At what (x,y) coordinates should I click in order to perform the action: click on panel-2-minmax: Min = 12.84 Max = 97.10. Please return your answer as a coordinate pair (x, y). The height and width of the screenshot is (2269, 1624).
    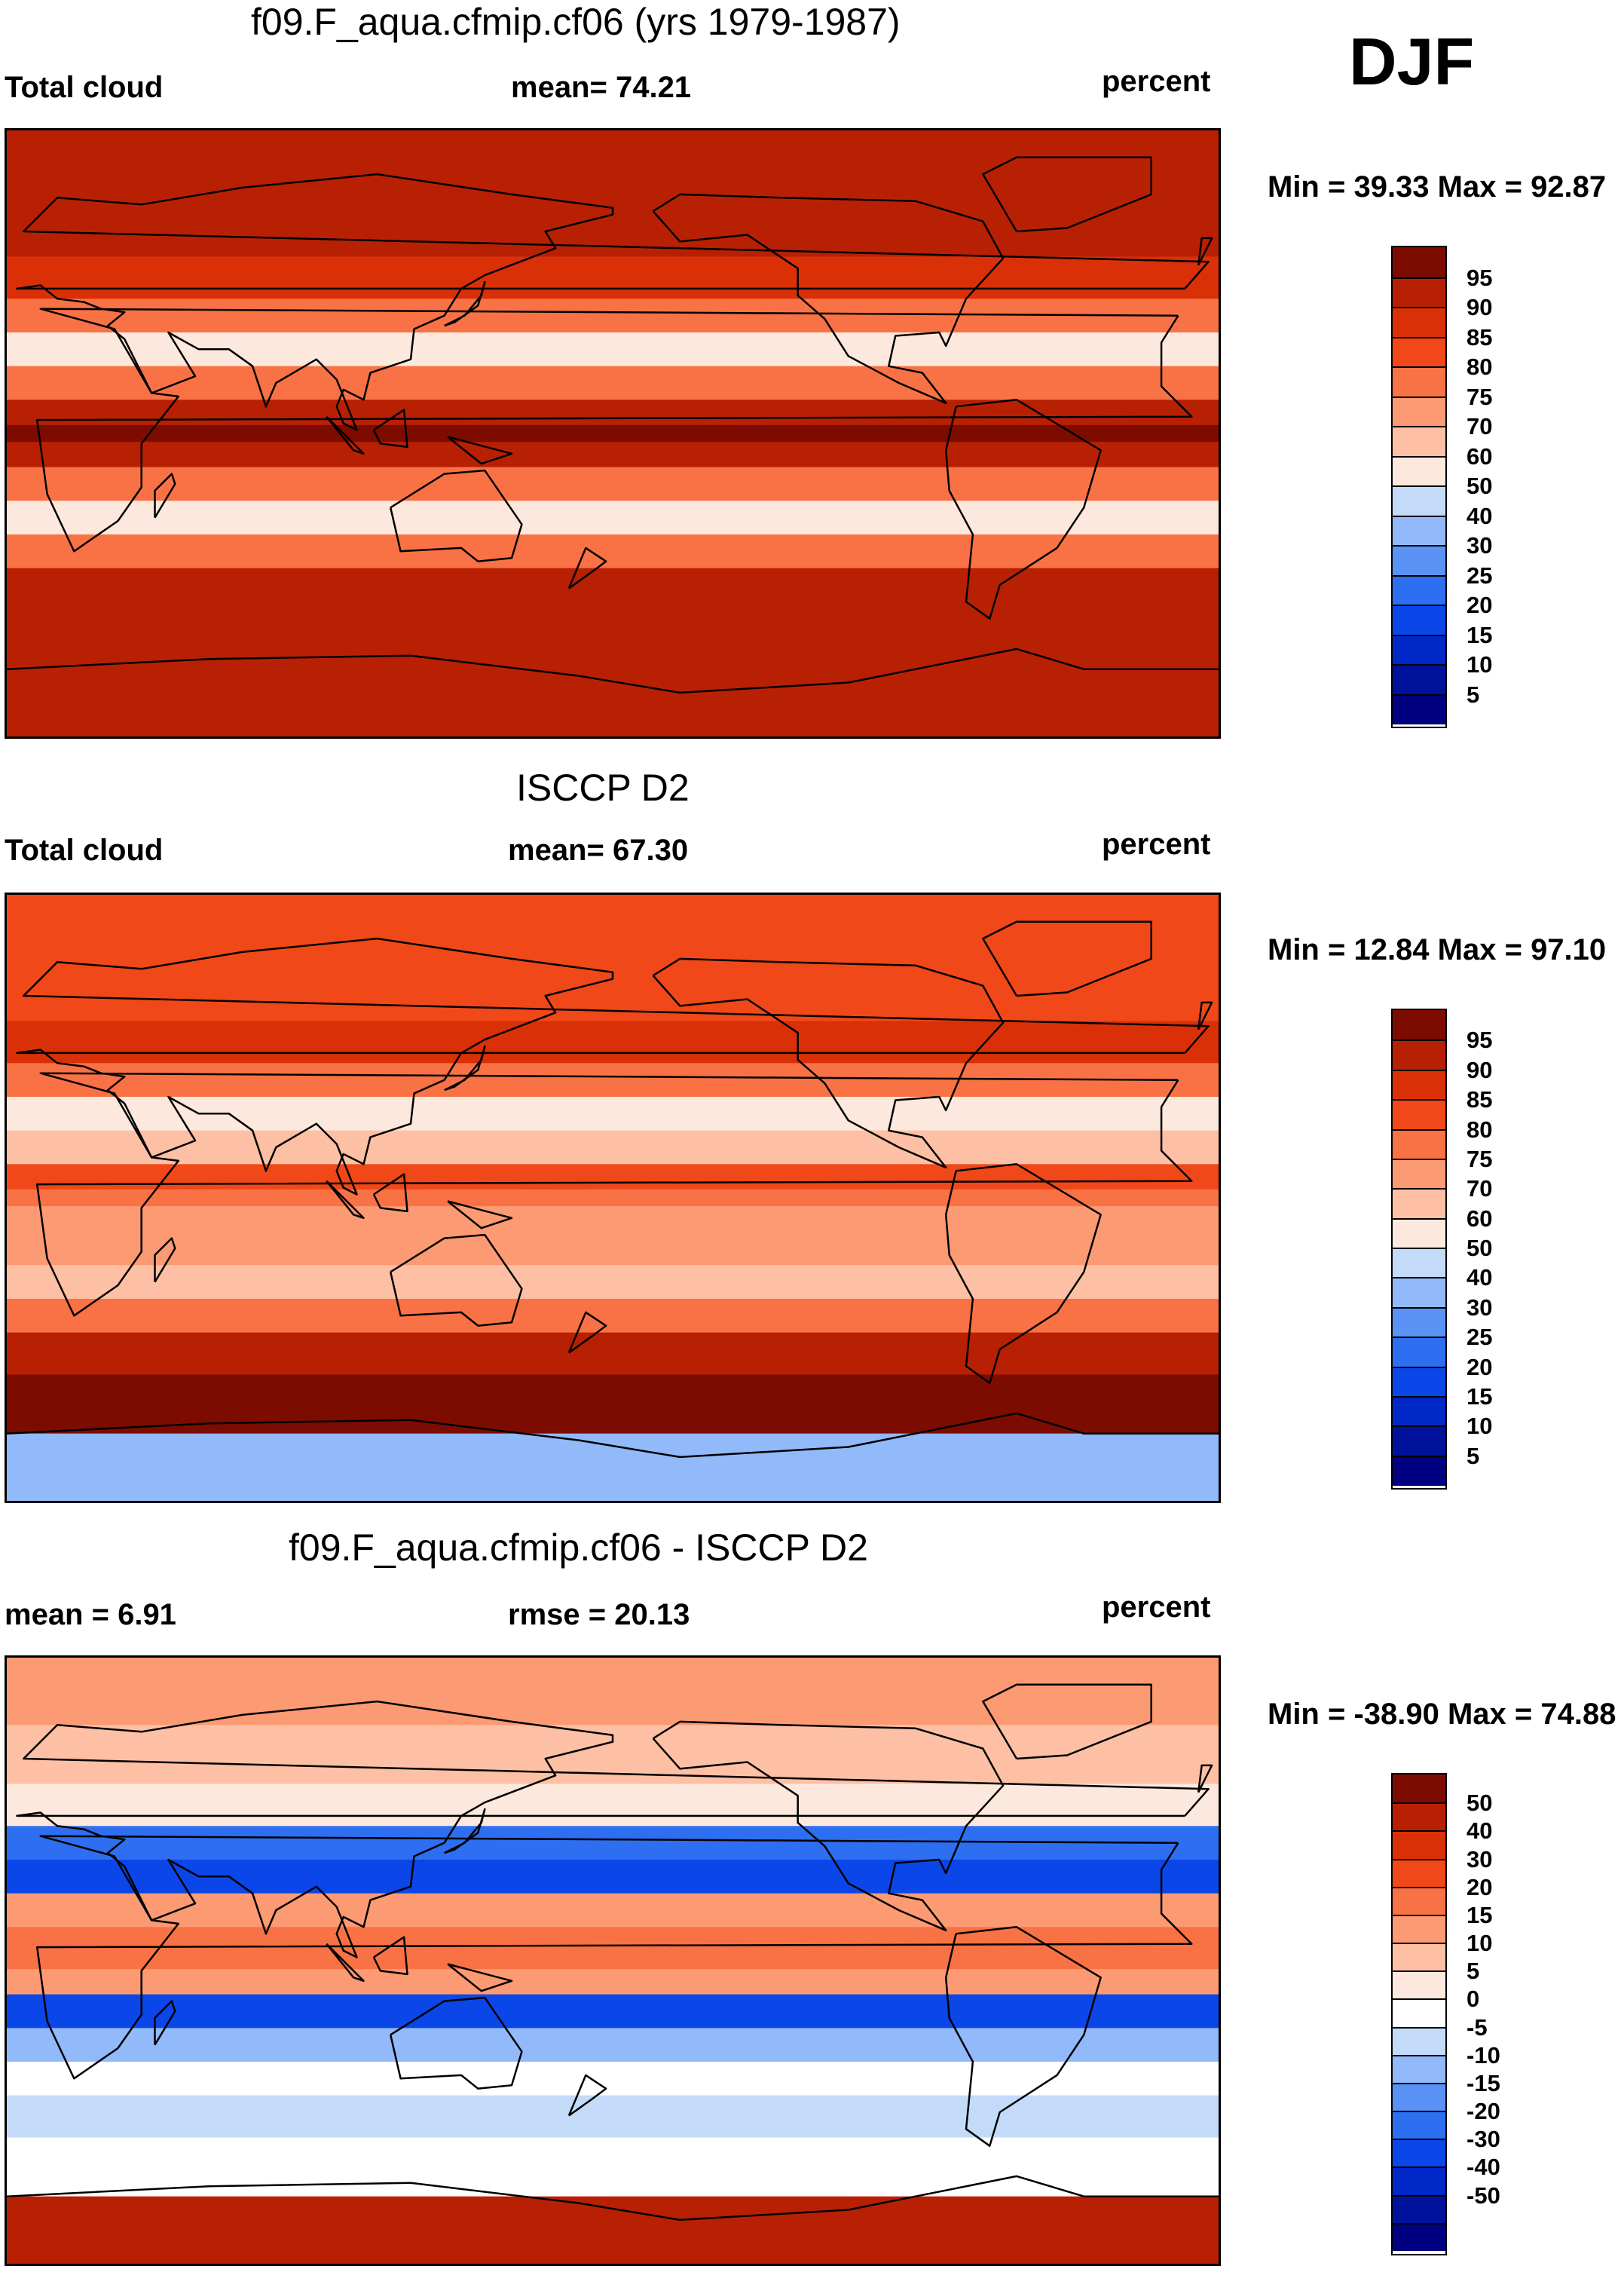
    Looking at the image, I should click on (1437, 949).